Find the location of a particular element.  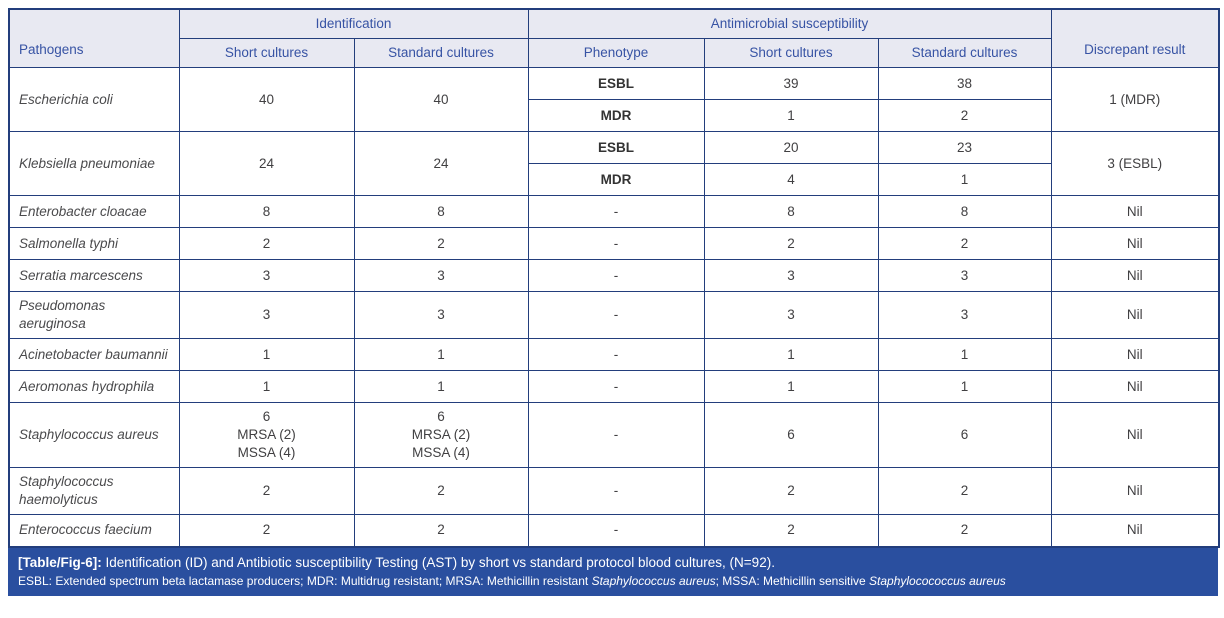

table-row: Serratia marcescens 3 3-3 3 Nil is located at coordinates (614, 275).